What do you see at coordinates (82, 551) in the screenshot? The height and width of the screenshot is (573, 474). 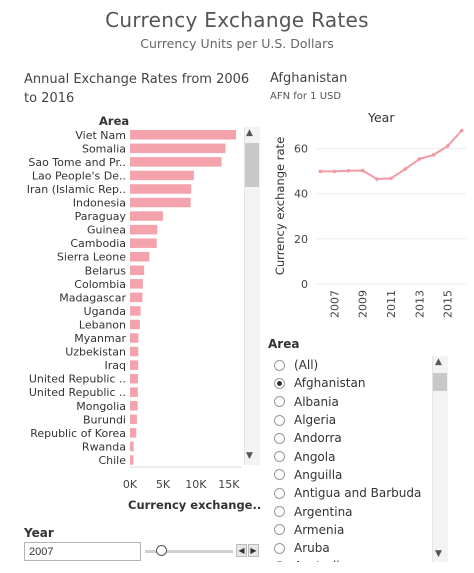 I see `year-input` at bounding box center [82, 551].